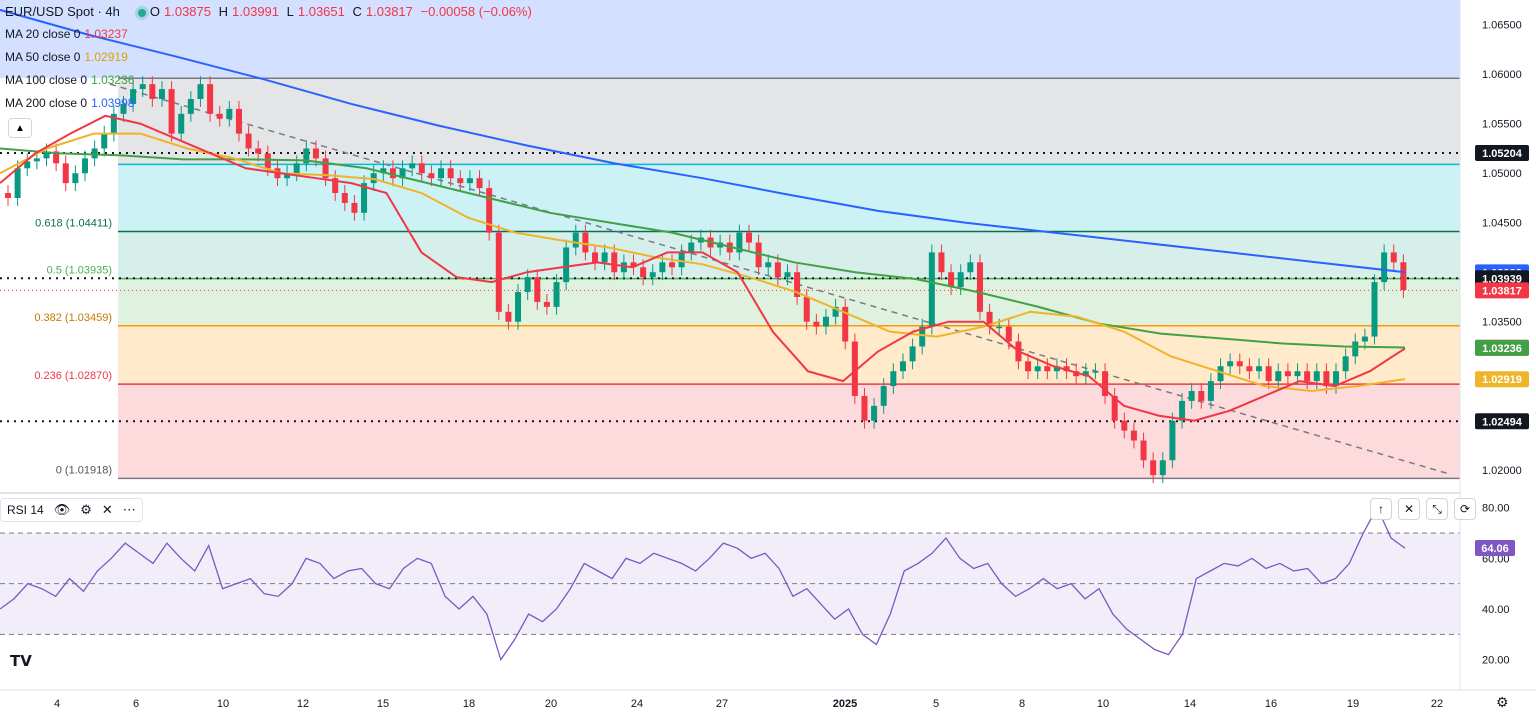 The image size is (1536, 717). I want to click on fib-label: 0.5 (1.03935), so click(79, 271).